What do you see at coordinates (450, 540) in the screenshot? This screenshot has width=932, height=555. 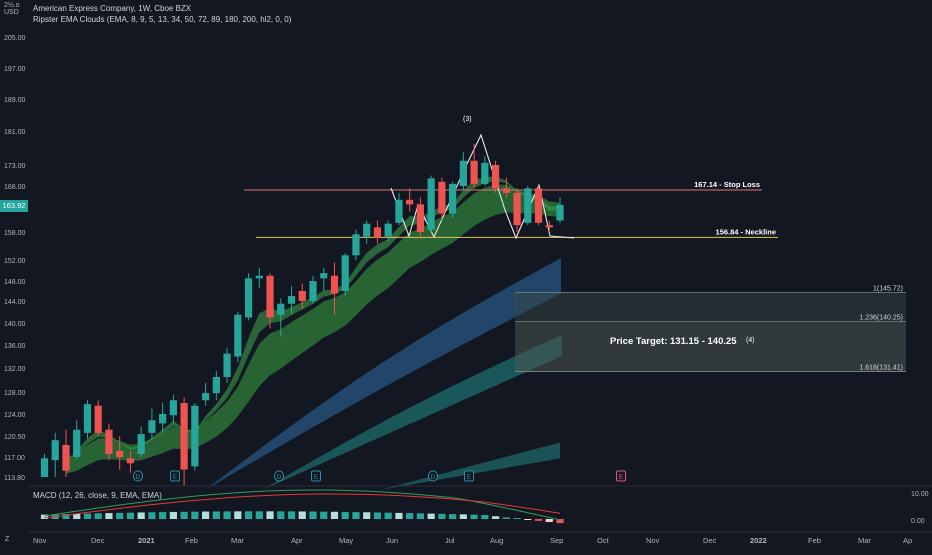 I see `x-tick-label: Jul` at bounding box center [450, 540].